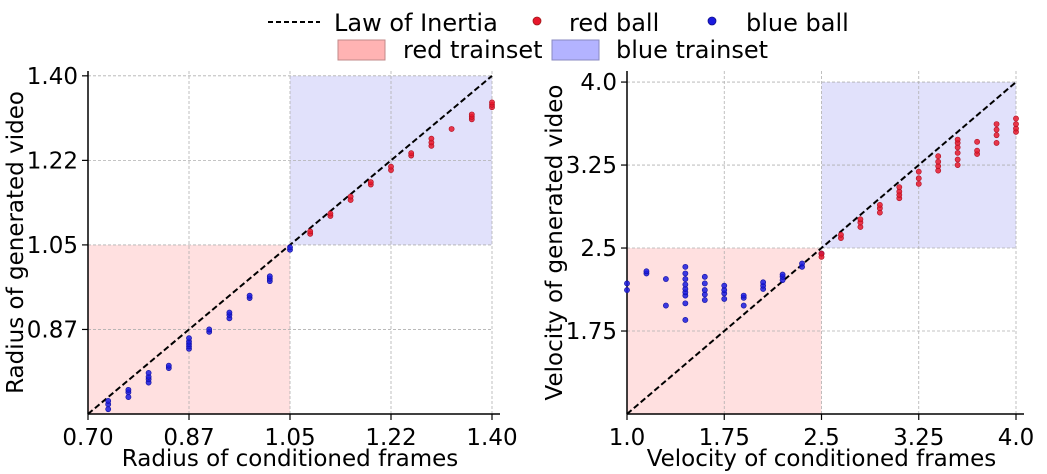 This screenshot has width=1047, height=474. I want to click on velocity-x-tick-label: 1.75, so click(724, 438).